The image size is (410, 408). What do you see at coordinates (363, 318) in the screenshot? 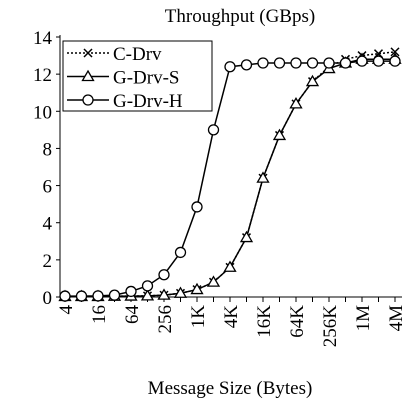
I see `x-tick-label: 1M` at bounding box center [363, 318].